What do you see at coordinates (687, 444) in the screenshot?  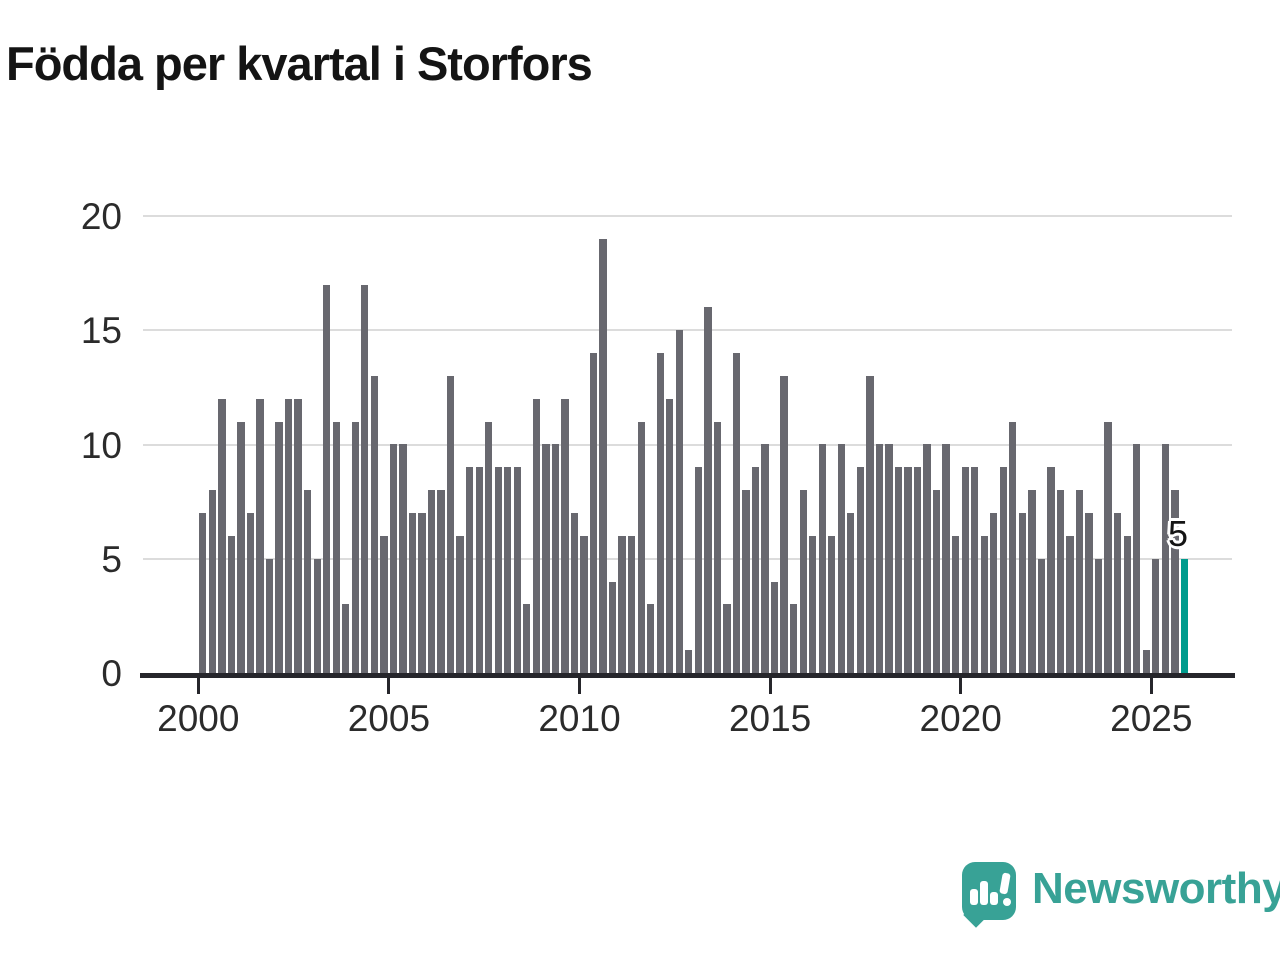 I see `gridline-y10` at bounding box center [687, 444].